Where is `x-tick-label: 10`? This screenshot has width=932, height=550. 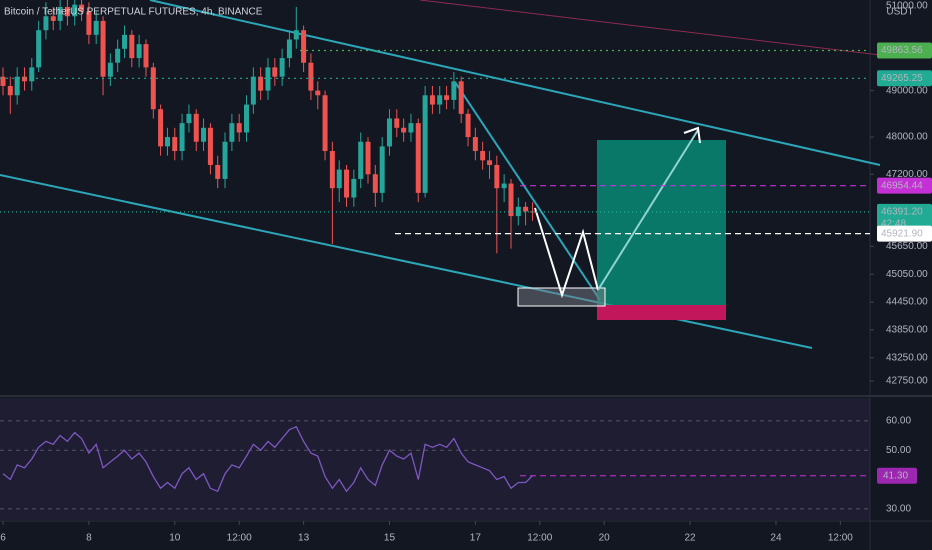 x-tick-label: 10 is located at coordinates (175, 538).